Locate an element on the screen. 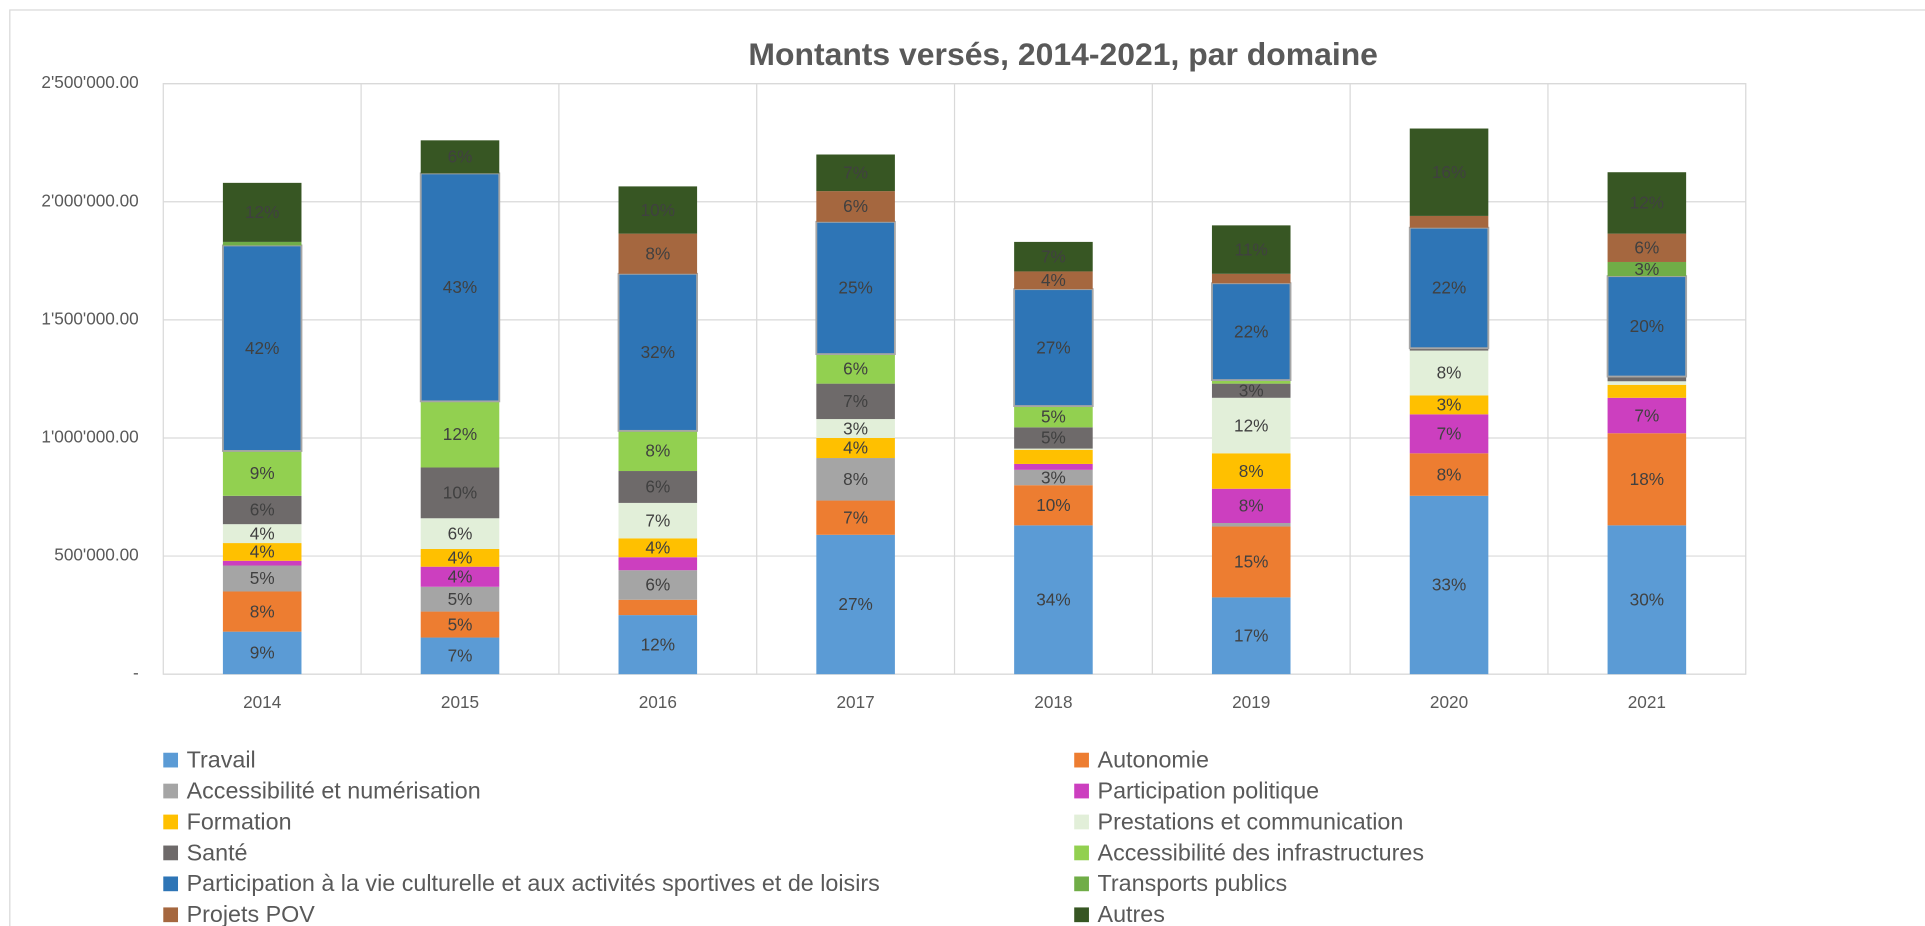  data-label: 22% is located at coordinates (1251, 331).